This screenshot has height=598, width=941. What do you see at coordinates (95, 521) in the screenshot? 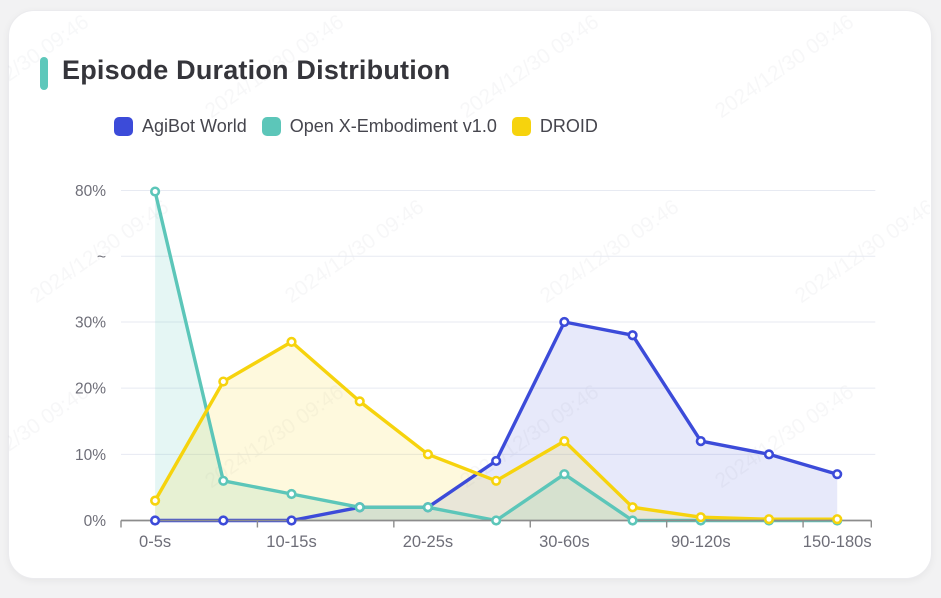
I see `y-tick-label: 0%` at bounding box center [95, 521].